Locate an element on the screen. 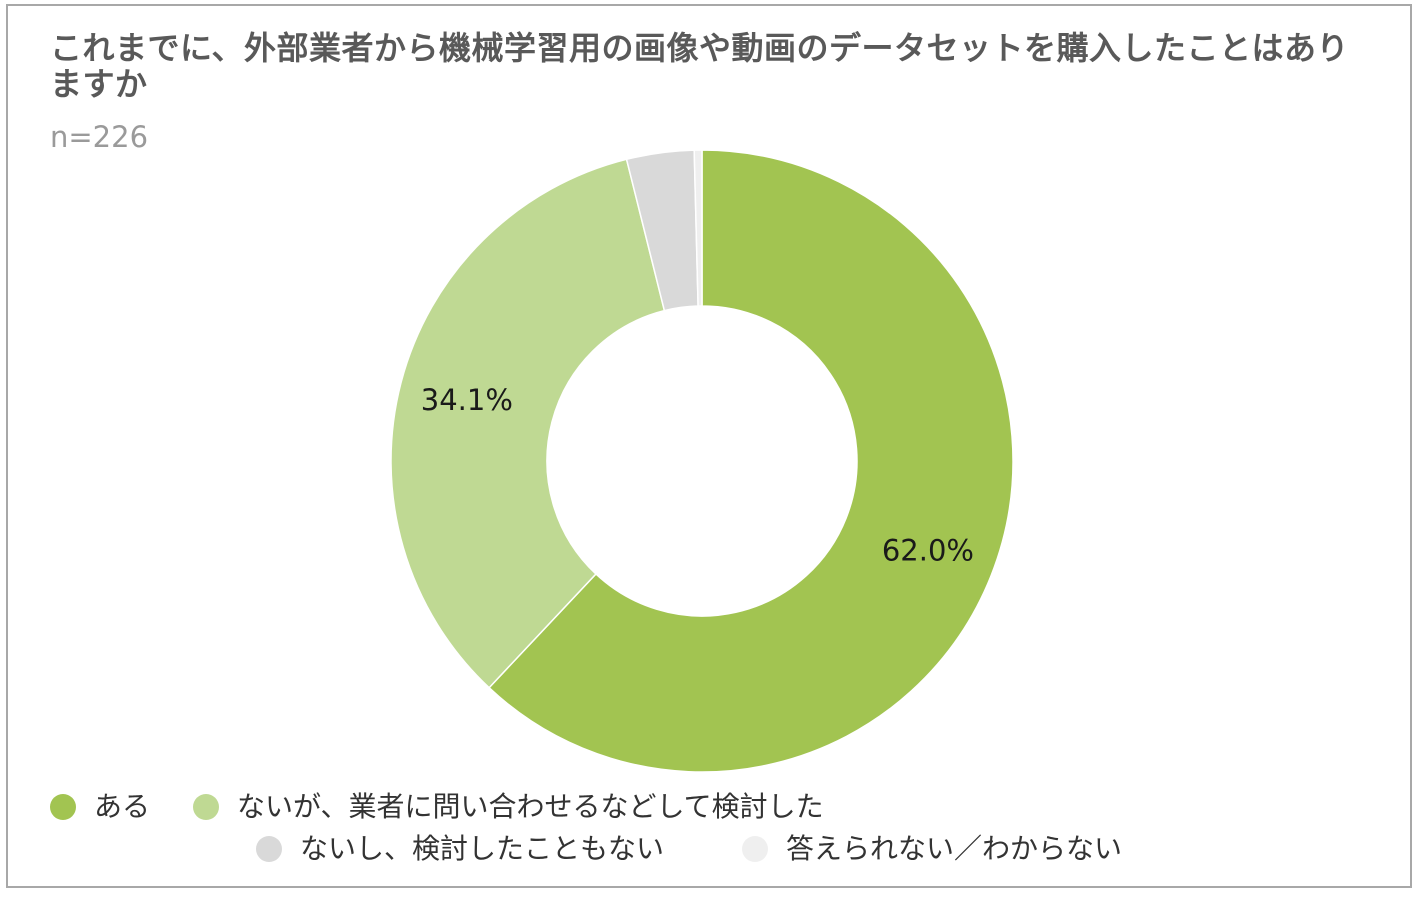  slice-considered is located at coordinates (528, 423).